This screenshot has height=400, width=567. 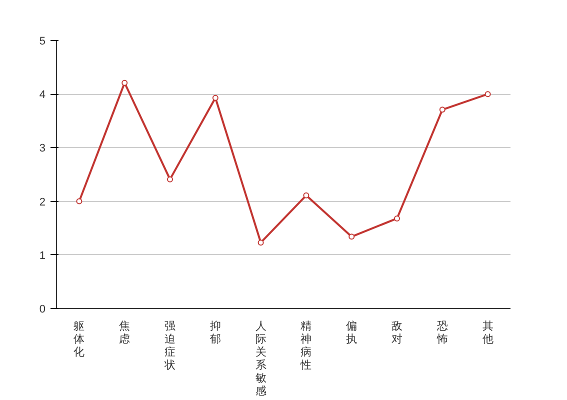 I want to click on y-tick-label: 3, so click(x=42, y=148).